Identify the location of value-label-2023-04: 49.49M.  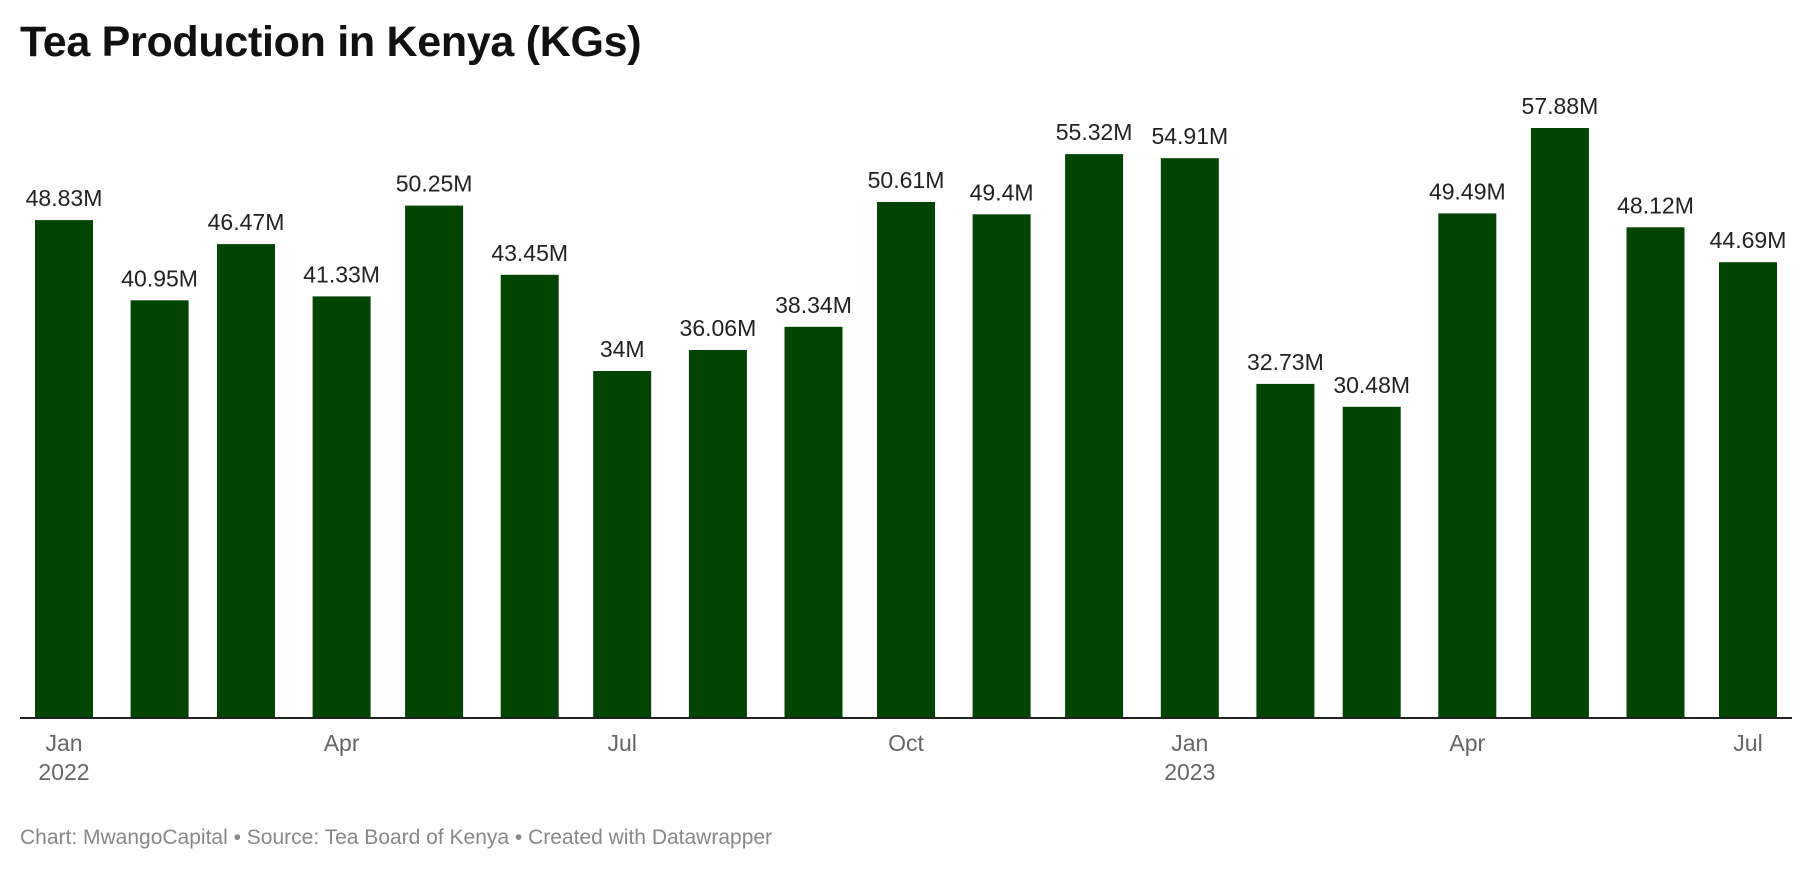
(1467, 191).